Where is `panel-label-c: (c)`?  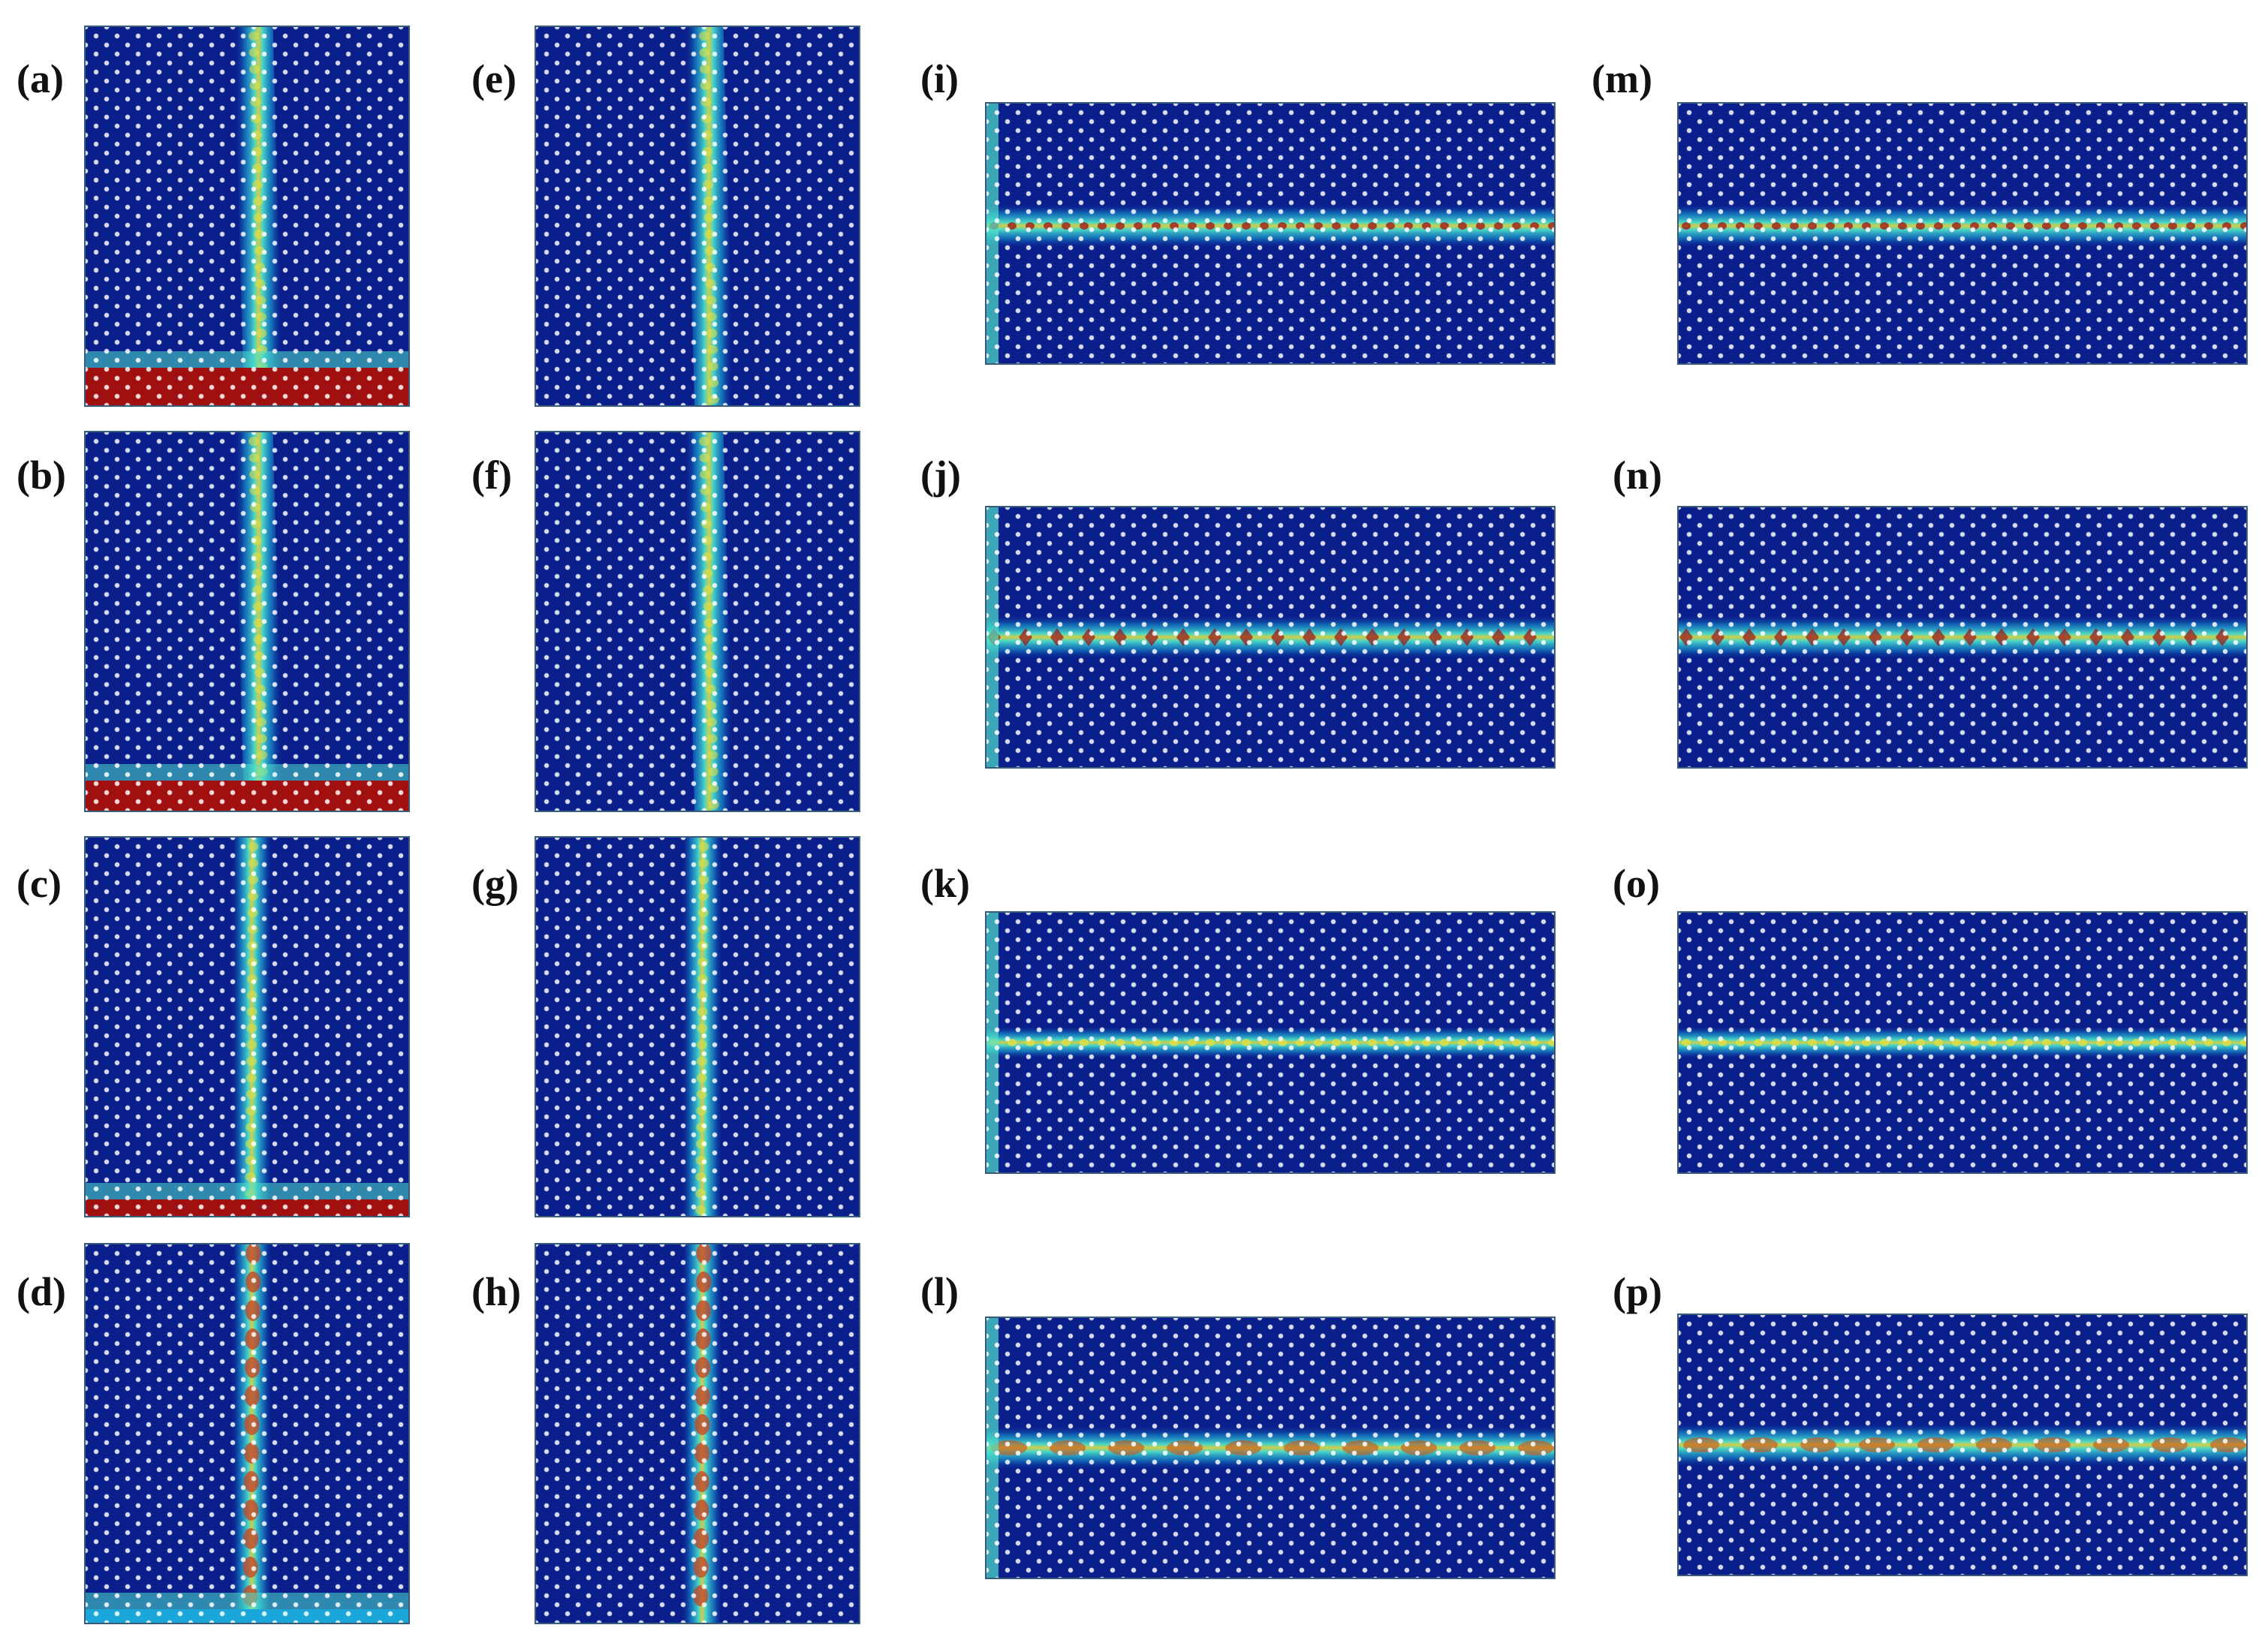 panel-label-c: (c) is located at coordinates (40, 883).